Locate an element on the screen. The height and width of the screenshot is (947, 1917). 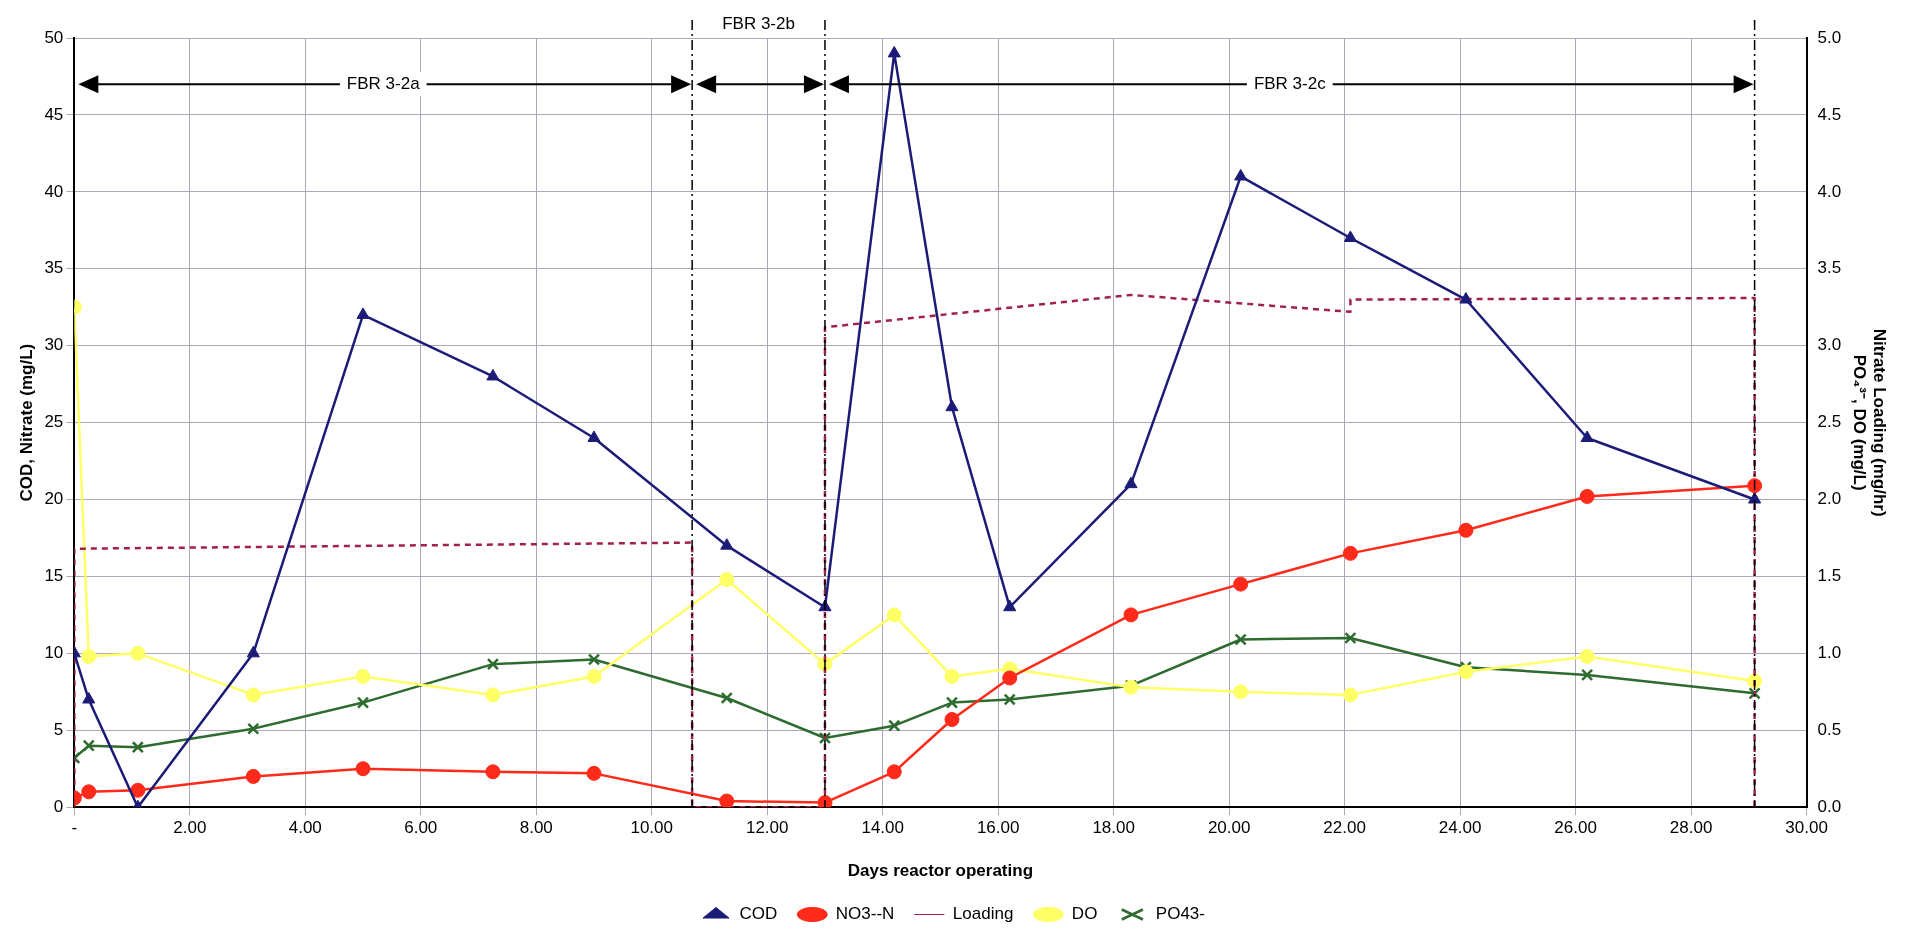
y-tick-label: 25 is located at coordinates (54, 422).